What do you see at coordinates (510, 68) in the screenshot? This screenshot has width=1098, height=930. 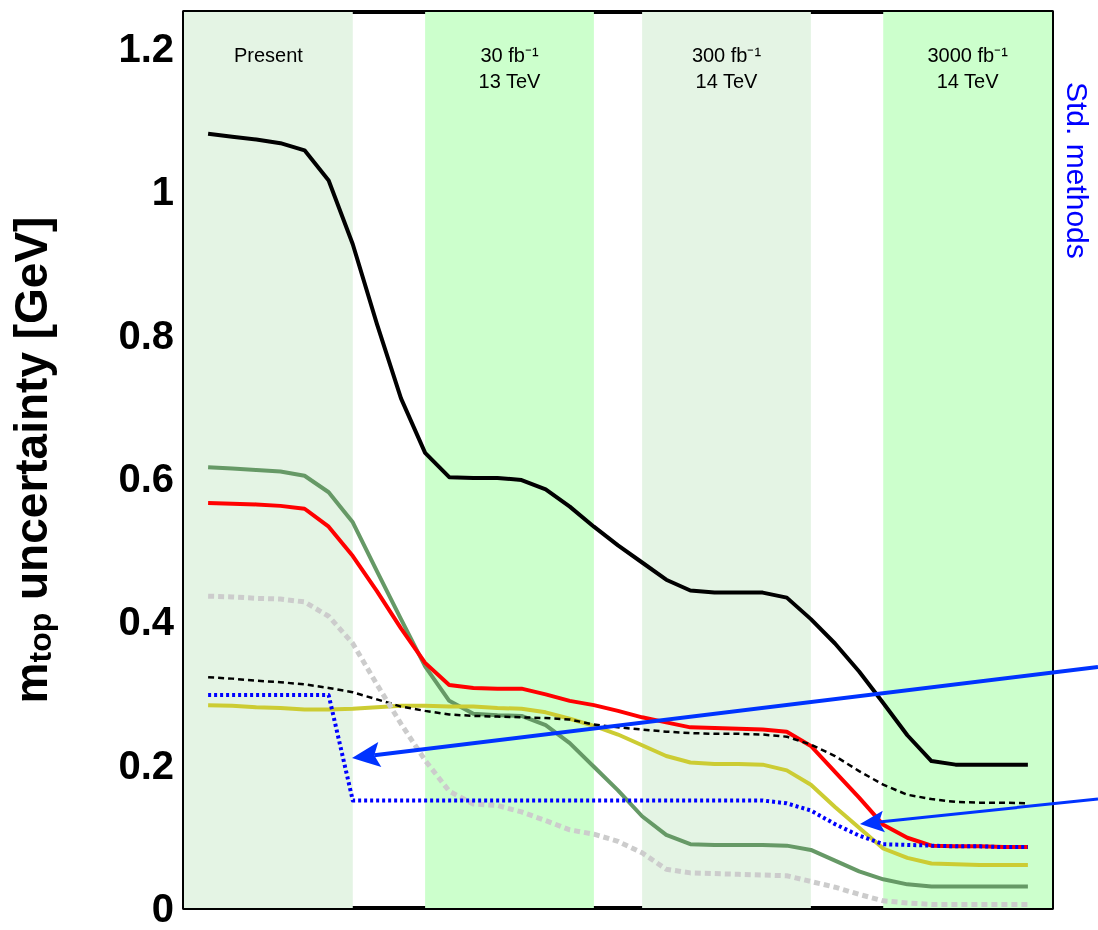 I see `annotation: 30 fb⁻¹ 13 TeV` at bounding box center [510, 68].